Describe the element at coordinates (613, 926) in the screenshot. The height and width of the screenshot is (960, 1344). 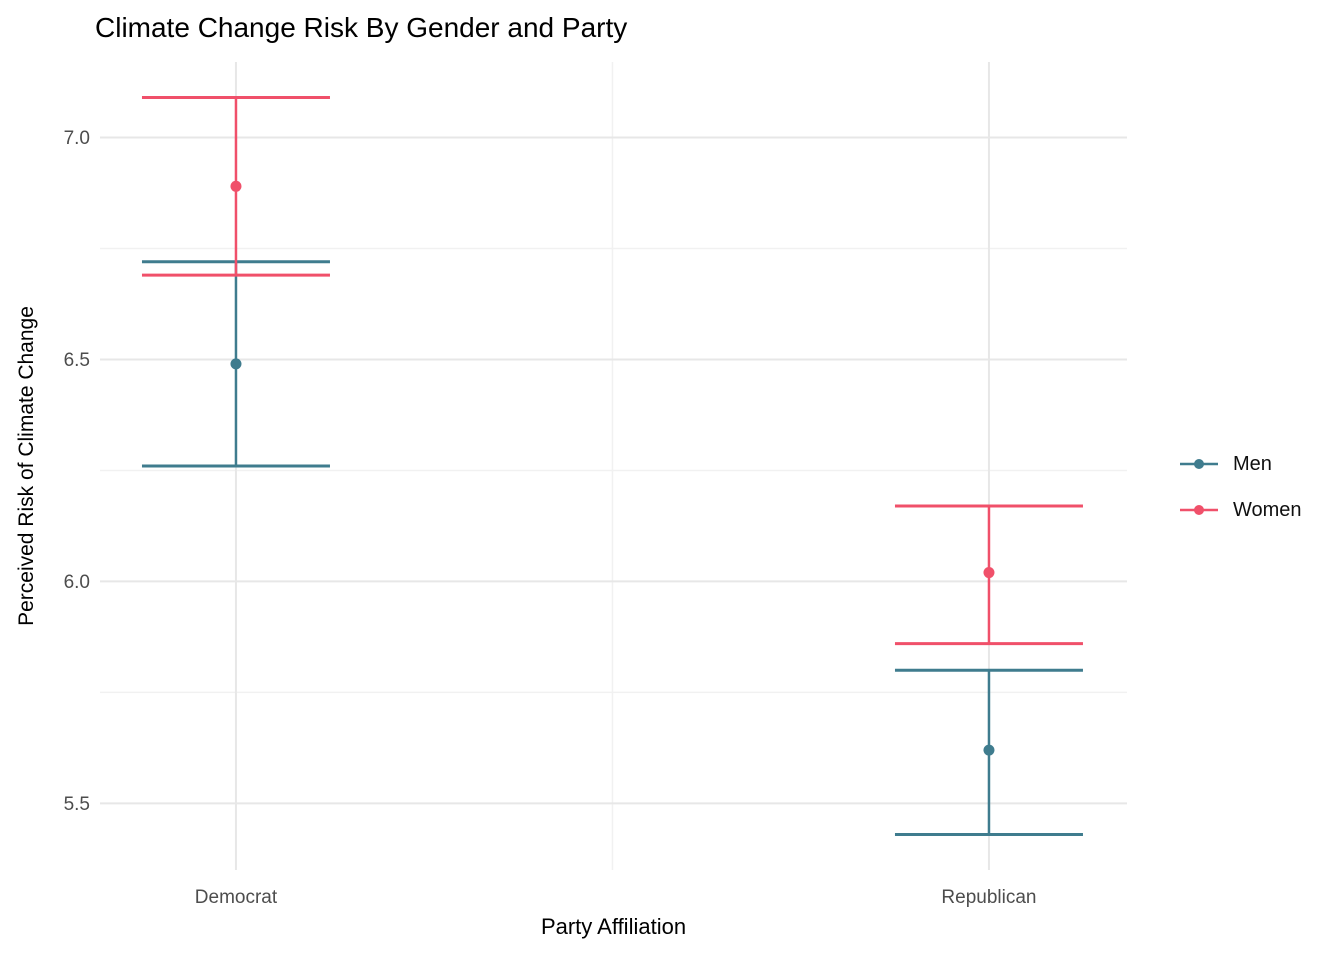
I see `x-axis-title: Party Affiliation` at that location.